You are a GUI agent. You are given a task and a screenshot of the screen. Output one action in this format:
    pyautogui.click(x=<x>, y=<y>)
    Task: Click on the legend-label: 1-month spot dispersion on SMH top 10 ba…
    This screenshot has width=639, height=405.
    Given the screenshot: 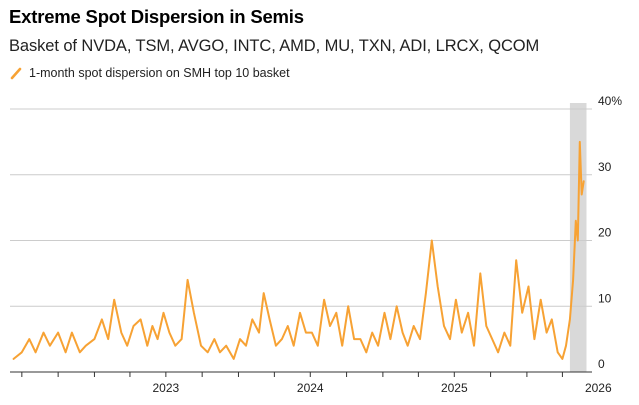 What is the action you would take?
    pyautogui.click(x=159, y=73)
    